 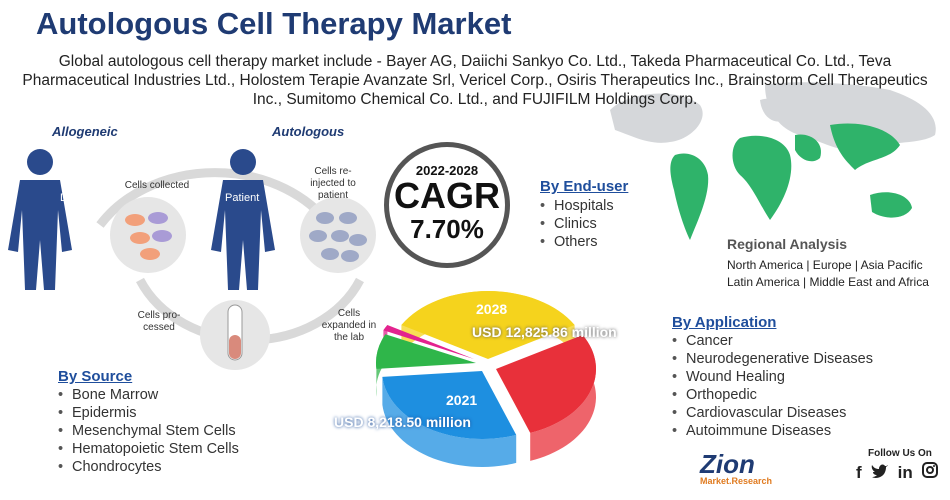 What do you see at coordinates (402, 422) in the screenshot?
I see `value-label-2021: USD 8,218.50 million` at bounding box center [402, 422].